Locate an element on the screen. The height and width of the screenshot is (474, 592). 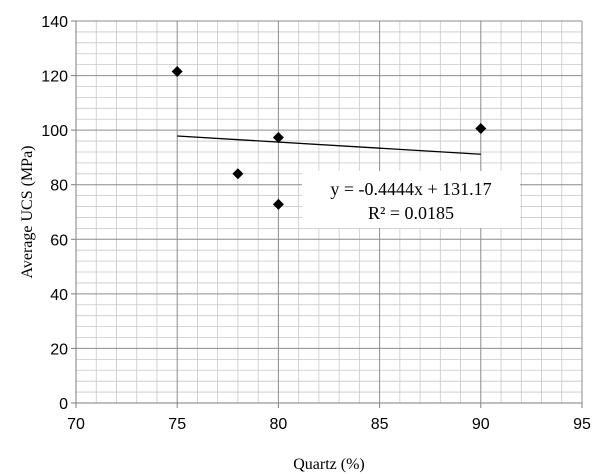
y-tick-label: 80 is located at coordinates (59, 186).